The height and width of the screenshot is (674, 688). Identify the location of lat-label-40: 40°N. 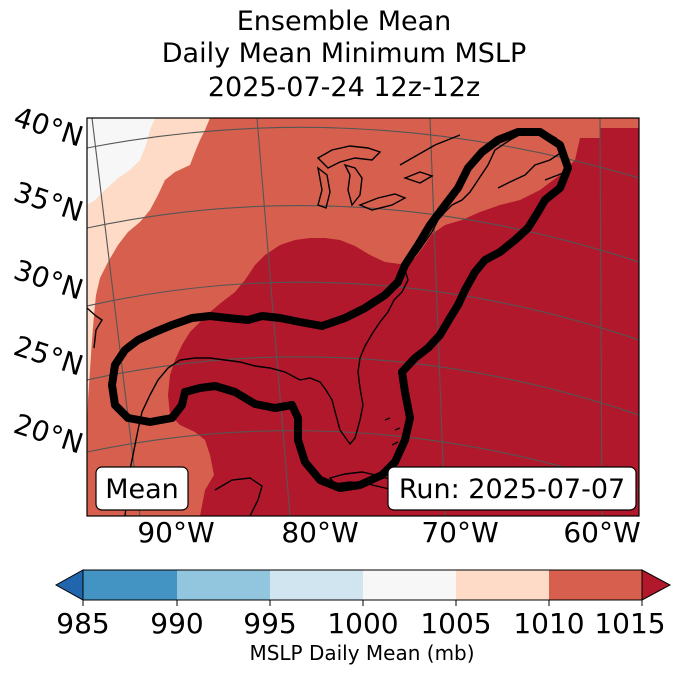
(48, 126).